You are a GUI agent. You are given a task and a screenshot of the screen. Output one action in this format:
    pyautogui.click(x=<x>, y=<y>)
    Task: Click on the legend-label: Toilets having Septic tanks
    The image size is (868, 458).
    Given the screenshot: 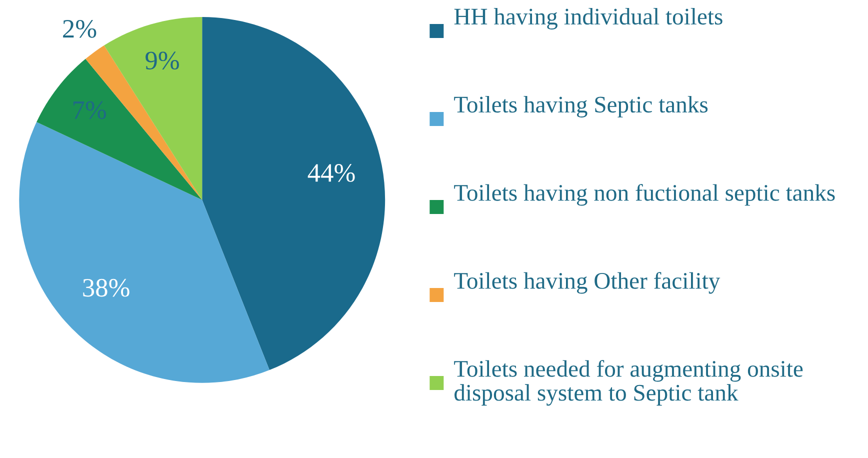 What is the action you would take?
    pyautogui.click(x=581, y=107)
    